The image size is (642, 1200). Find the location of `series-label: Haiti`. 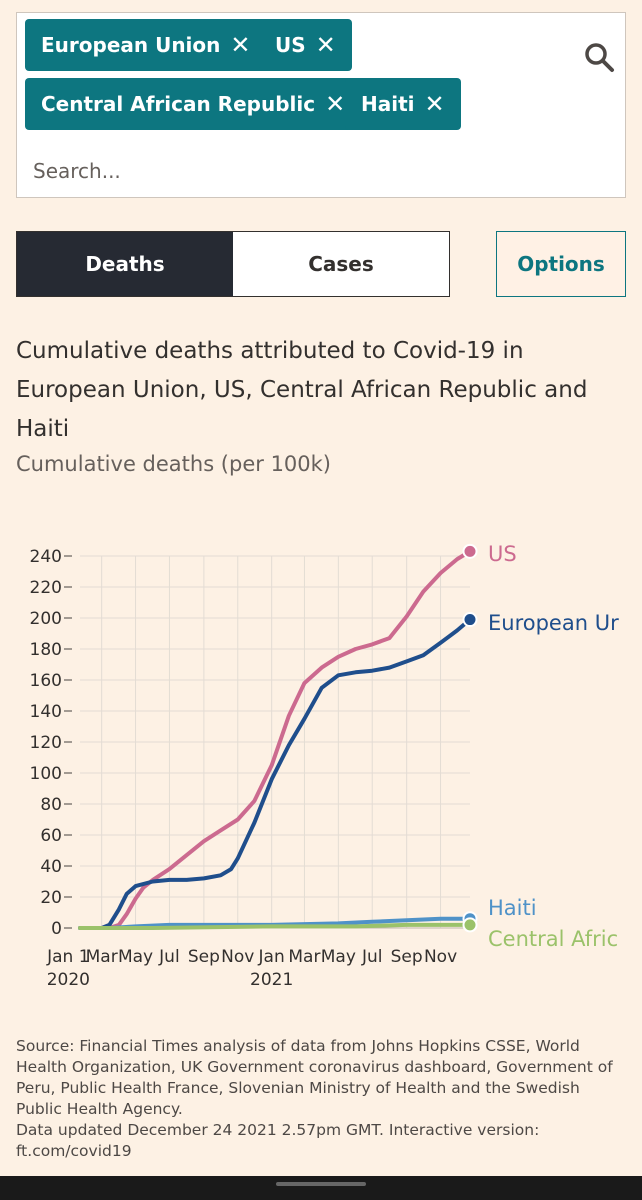

series-label: Haiti is located at coordinates (512, 908).